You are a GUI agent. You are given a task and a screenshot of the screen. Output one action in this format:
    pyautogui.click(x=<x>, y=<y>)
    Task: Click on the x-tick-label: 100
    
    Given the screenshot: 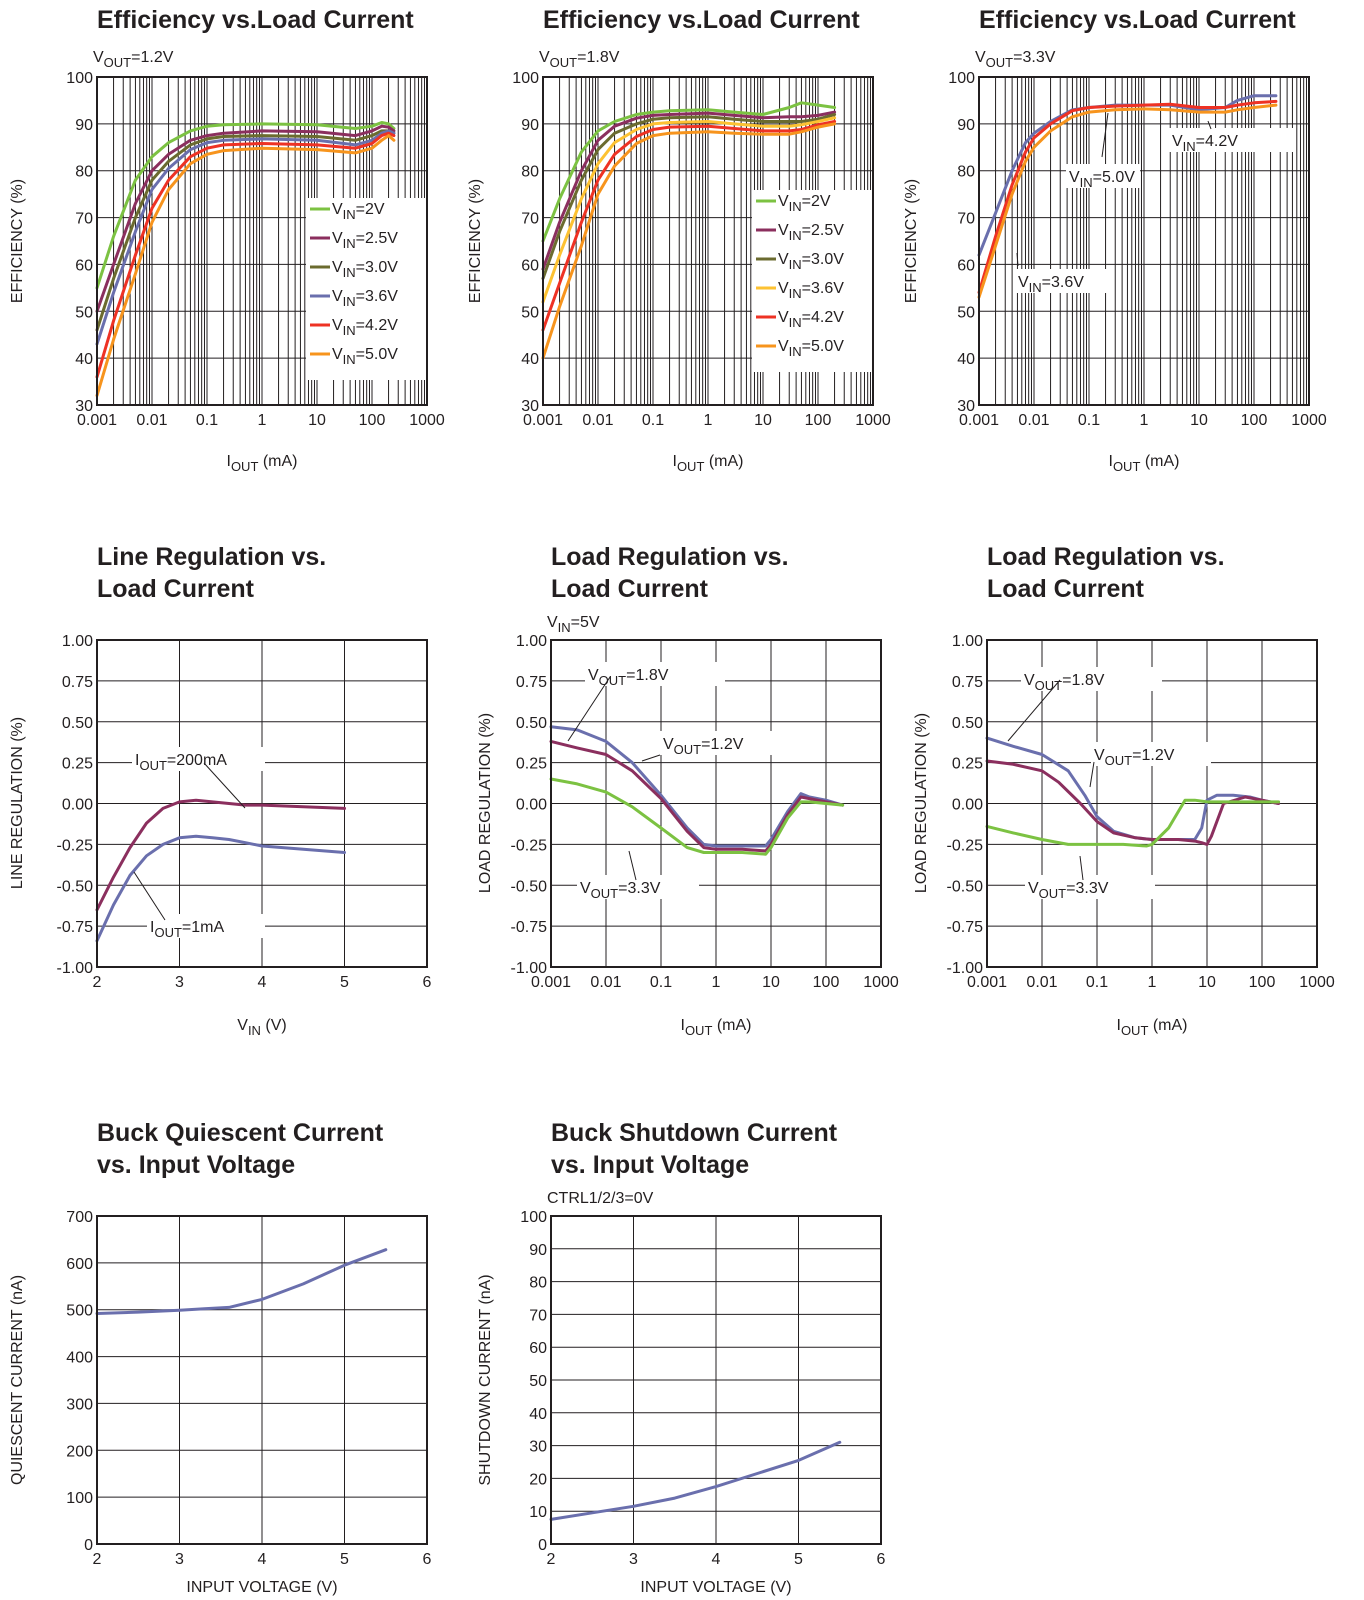 What is the action you would take?
    pyautogui.click(x=1262, y=982)
    